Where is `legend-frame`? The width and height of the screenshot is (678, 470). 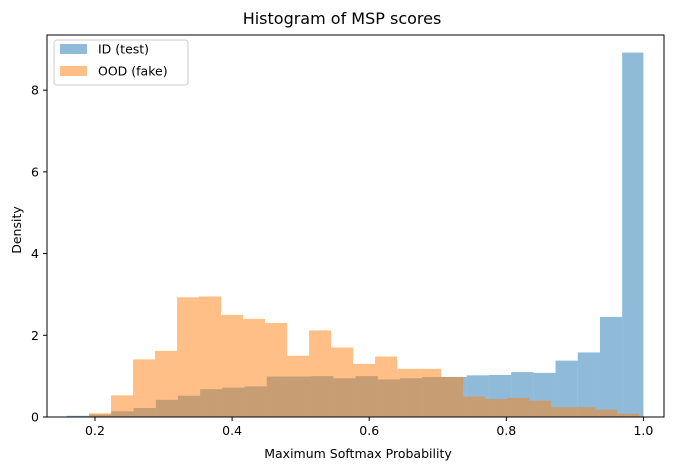 legend-frame is located at coordinates (121, 62).